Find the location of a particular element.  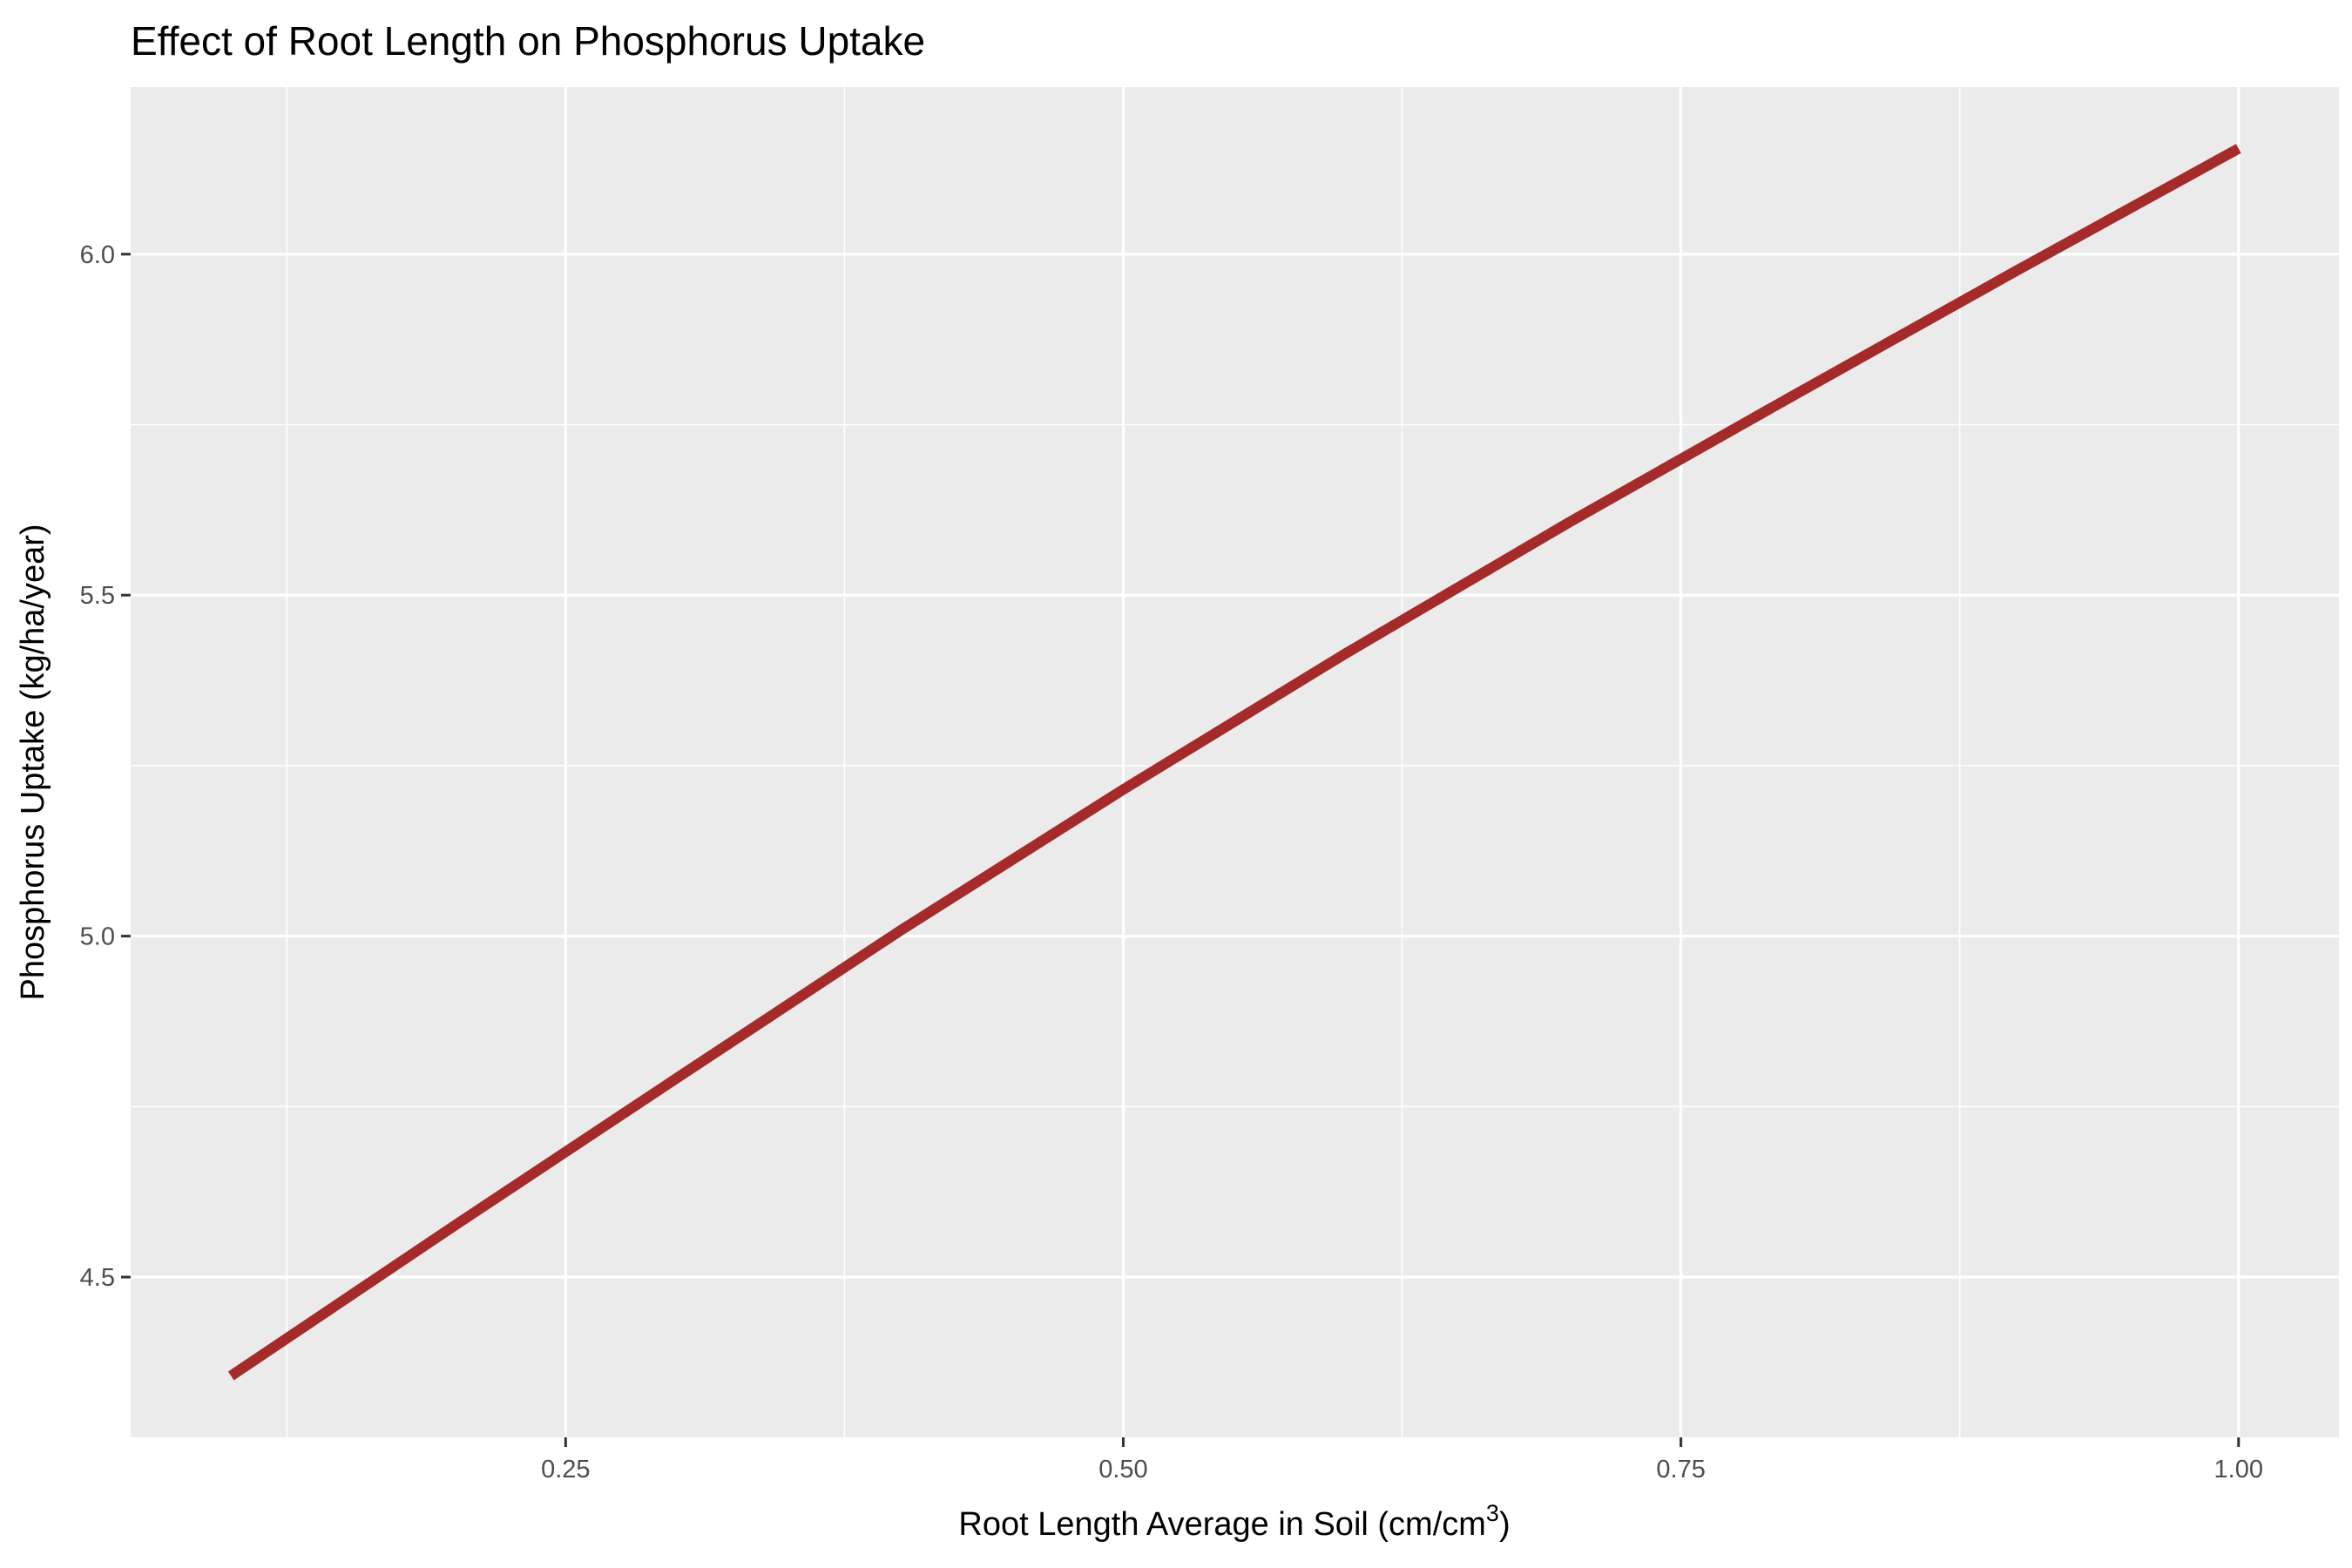

y-tick-label: 5.5 is located at coordinates (98, 596).